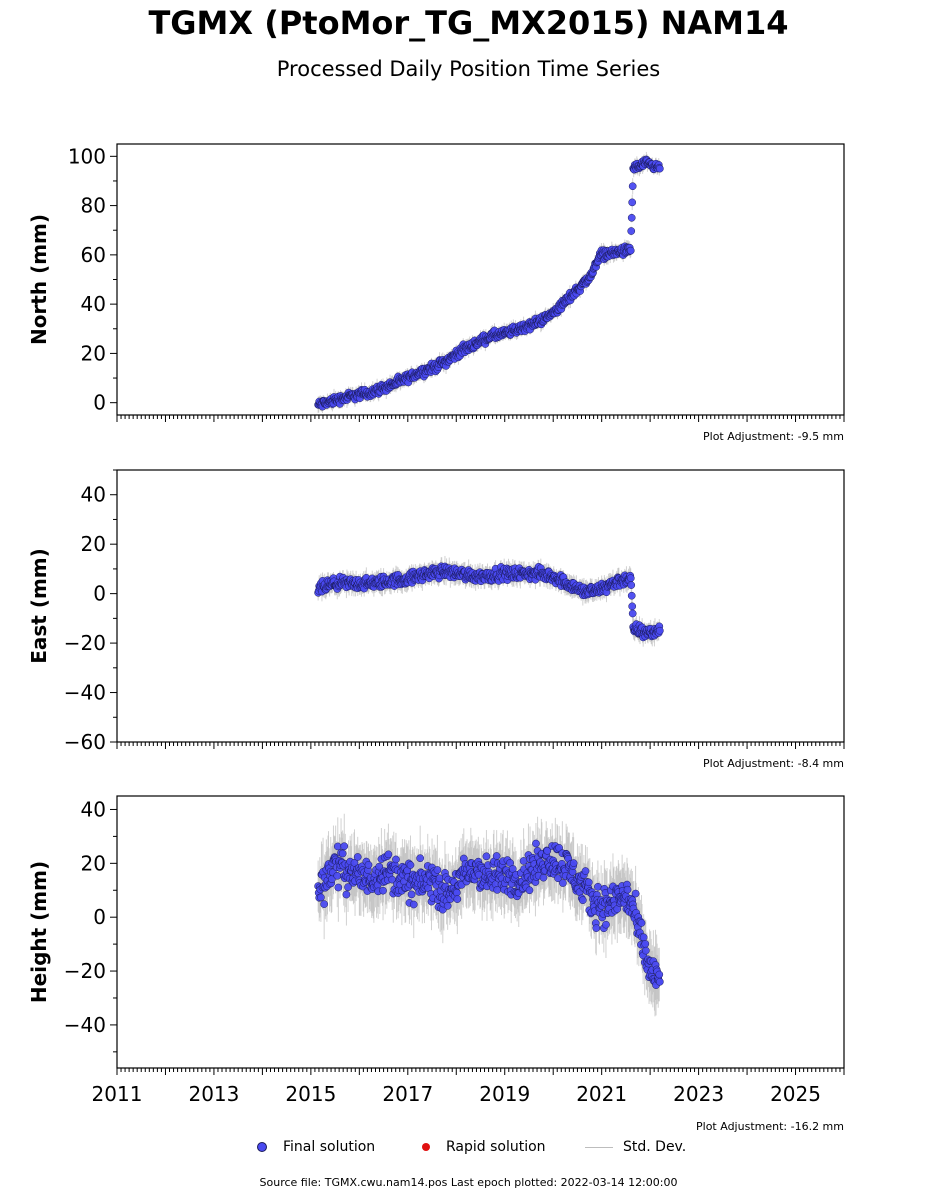  What do you see at coordinates (310, 1094) in the screenshot?
I see `x-tick-label: 2015` at bounding box center [310, 1094].